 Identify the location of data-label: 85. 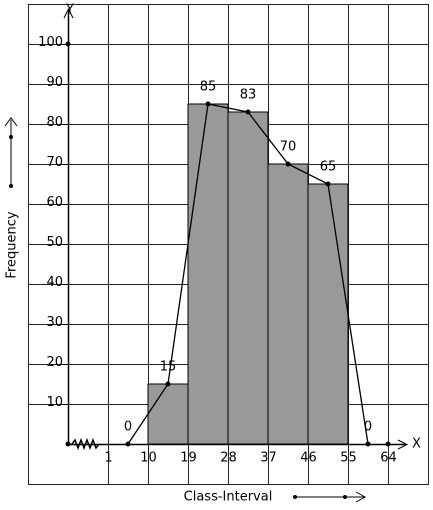
(208, 87).